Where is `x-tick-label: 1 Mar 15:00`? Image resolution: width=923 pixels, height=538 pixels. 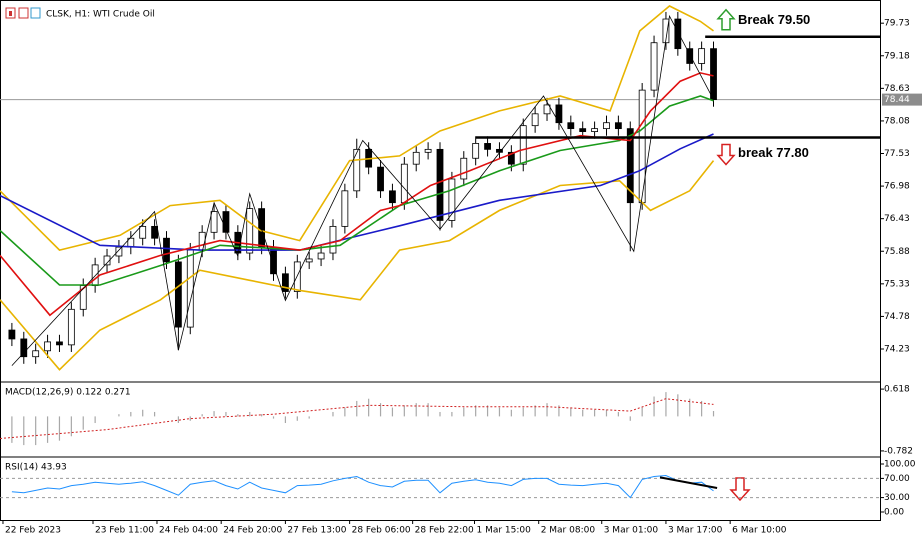
x-tick-label: 1 Mar 15:00 is located at coordinates (503, 531).